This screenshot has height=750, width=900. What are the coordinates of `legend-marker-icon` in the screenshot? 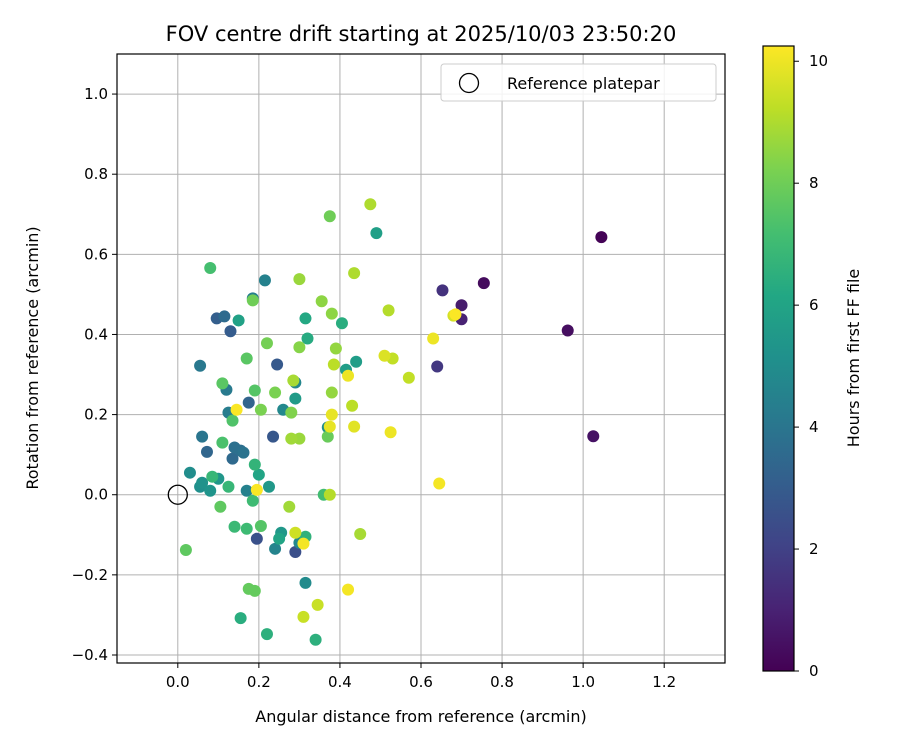 It's located at (469, 83).